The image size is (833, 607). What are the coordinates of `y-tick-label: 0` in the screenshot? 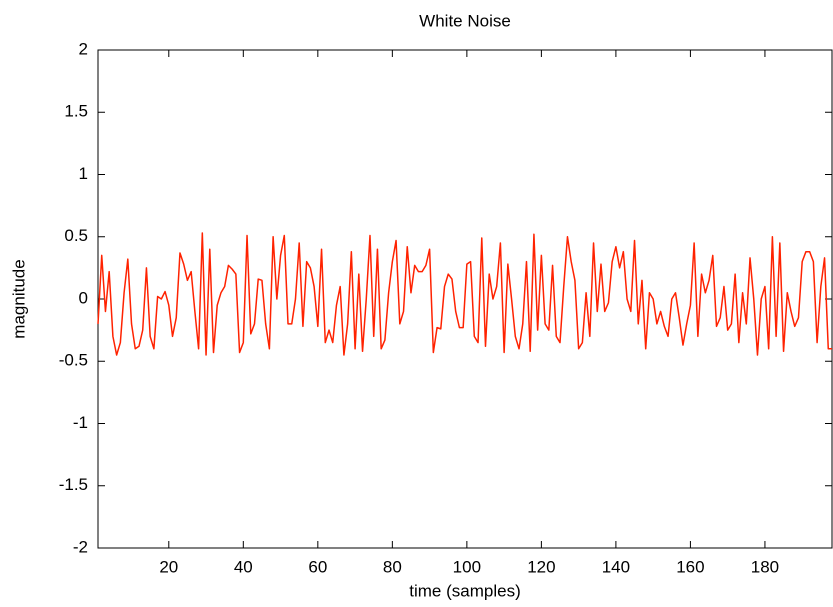 It's located at (83, 297).